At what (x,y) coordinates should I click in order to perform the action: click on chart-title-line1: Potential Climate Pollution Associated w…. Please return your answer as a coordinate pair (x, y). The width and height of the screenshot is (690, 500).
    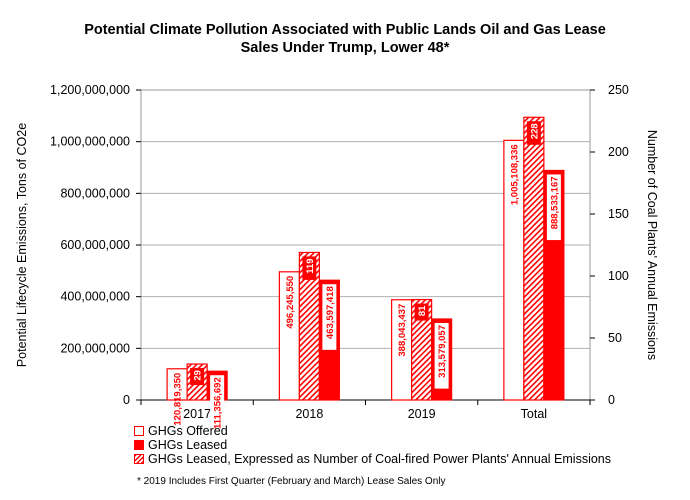
    Looking at the image, I should click on (345, 30).